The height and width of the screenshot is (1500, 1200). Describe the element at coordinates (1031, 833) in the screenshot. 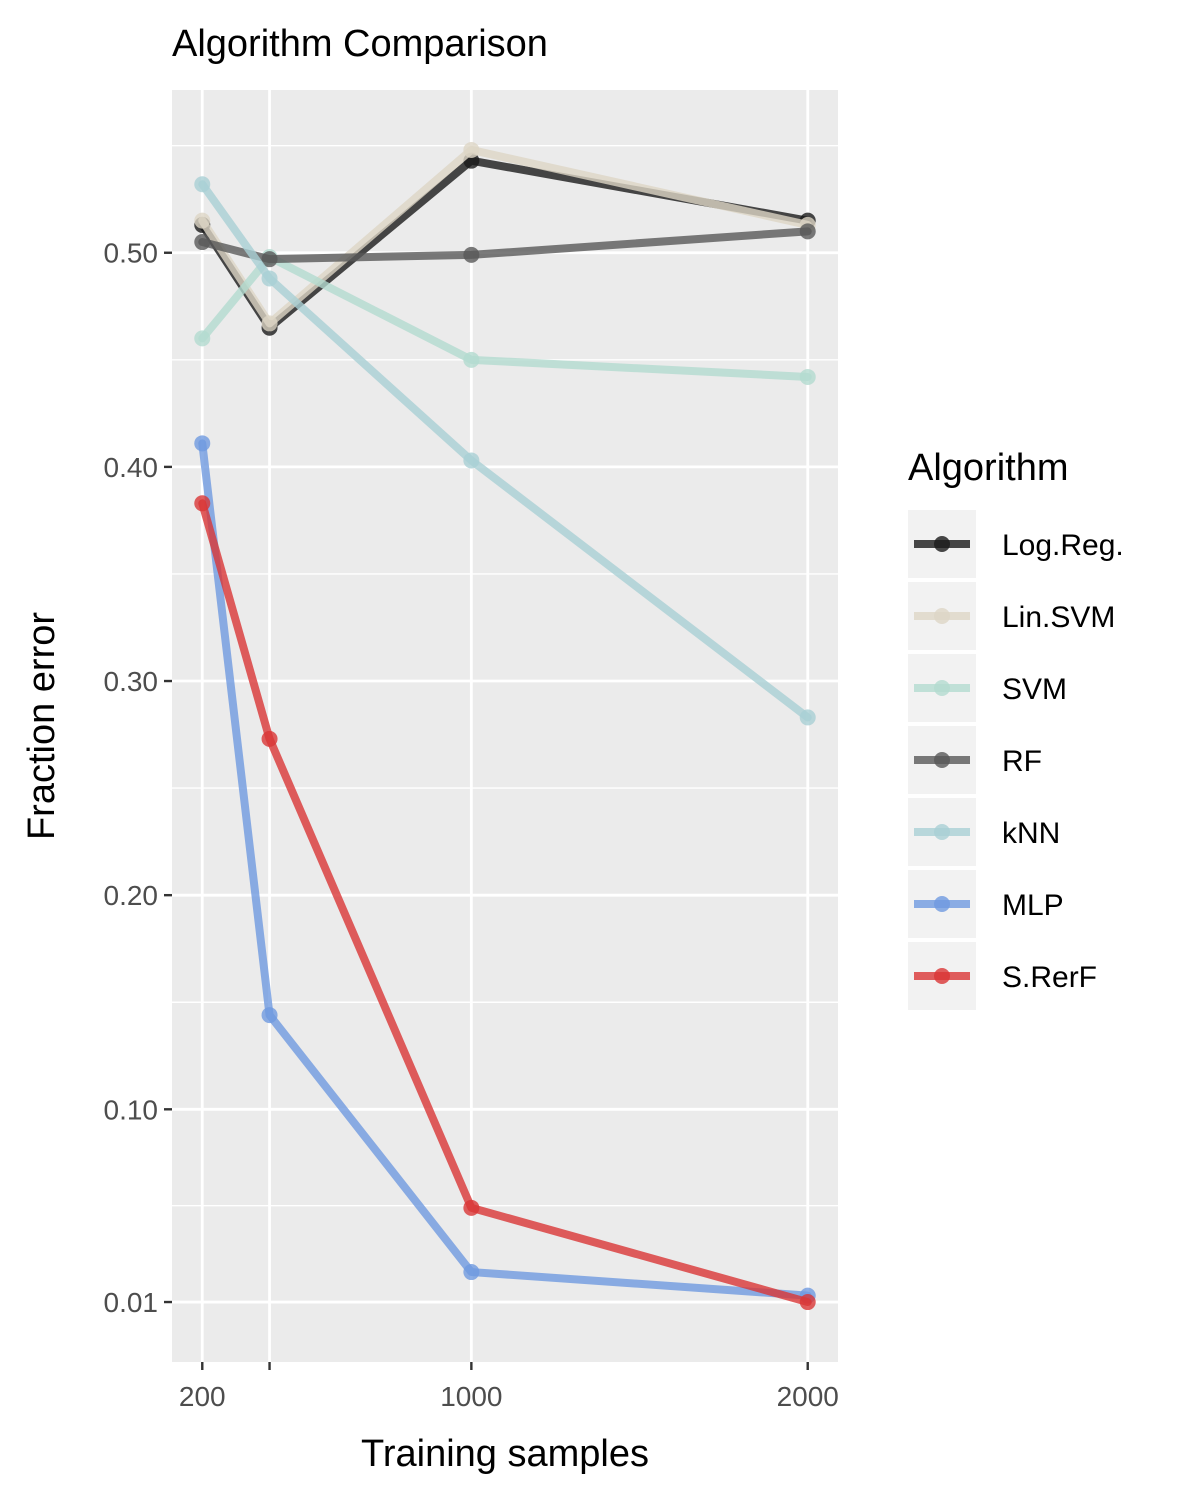

I see `legend-label: kNN` at that location.